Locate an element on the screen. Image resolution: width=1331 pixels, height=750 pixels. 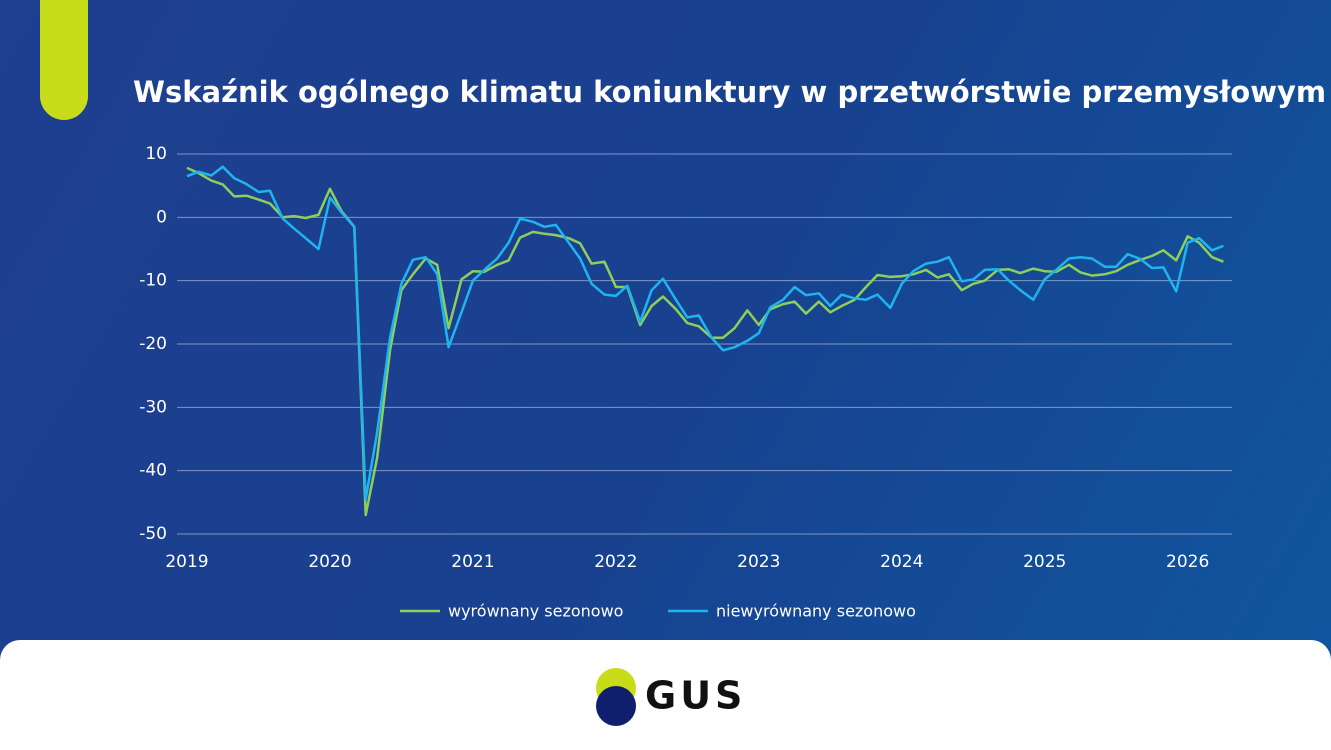
y-tick-label: 10 is located at coordinates (156, 154).